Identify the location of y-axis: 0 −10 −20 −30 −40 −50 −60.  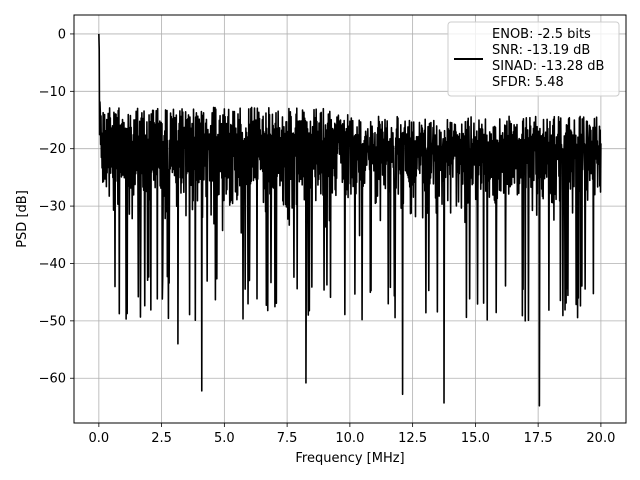
(56, 207).